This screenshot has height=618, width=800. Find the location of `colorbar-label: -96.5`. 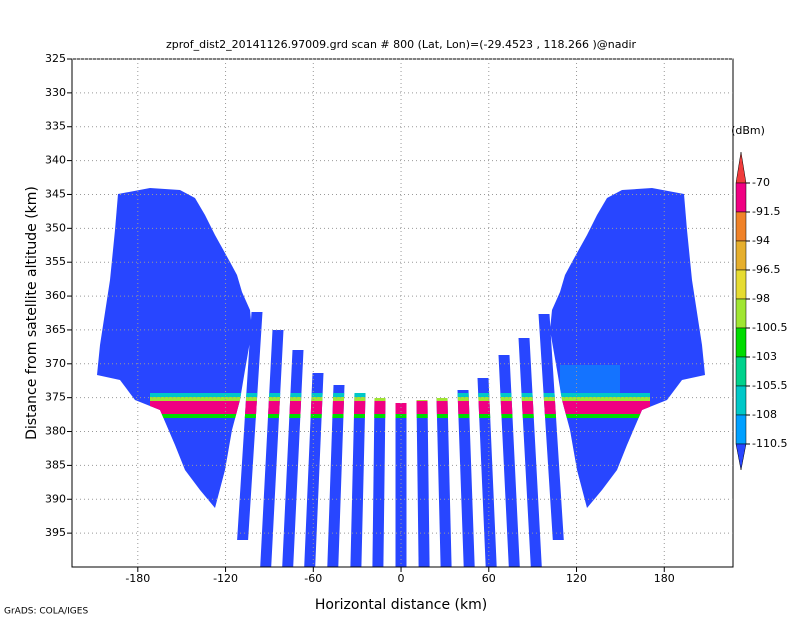

colorbar-label: -96.5 is located at coordinates (766, 269).